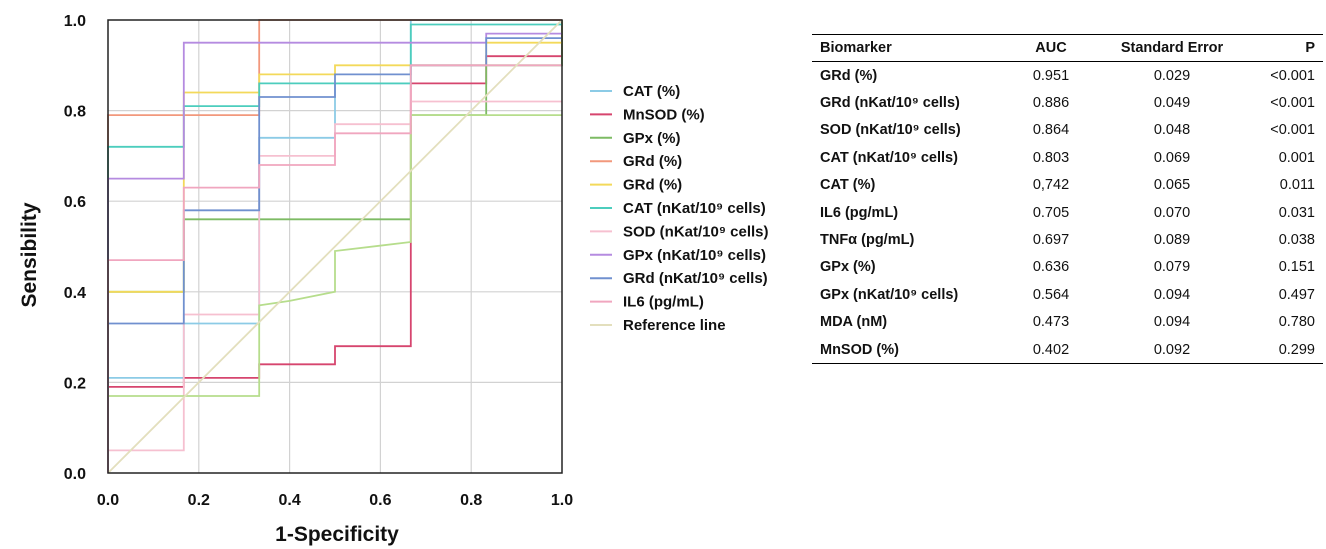 The width and height of the screenshot is (1326, 549). I want to click on table-row: IL6 (pg/mL) 0.705 0.070 0.031, so click(1067, 212).